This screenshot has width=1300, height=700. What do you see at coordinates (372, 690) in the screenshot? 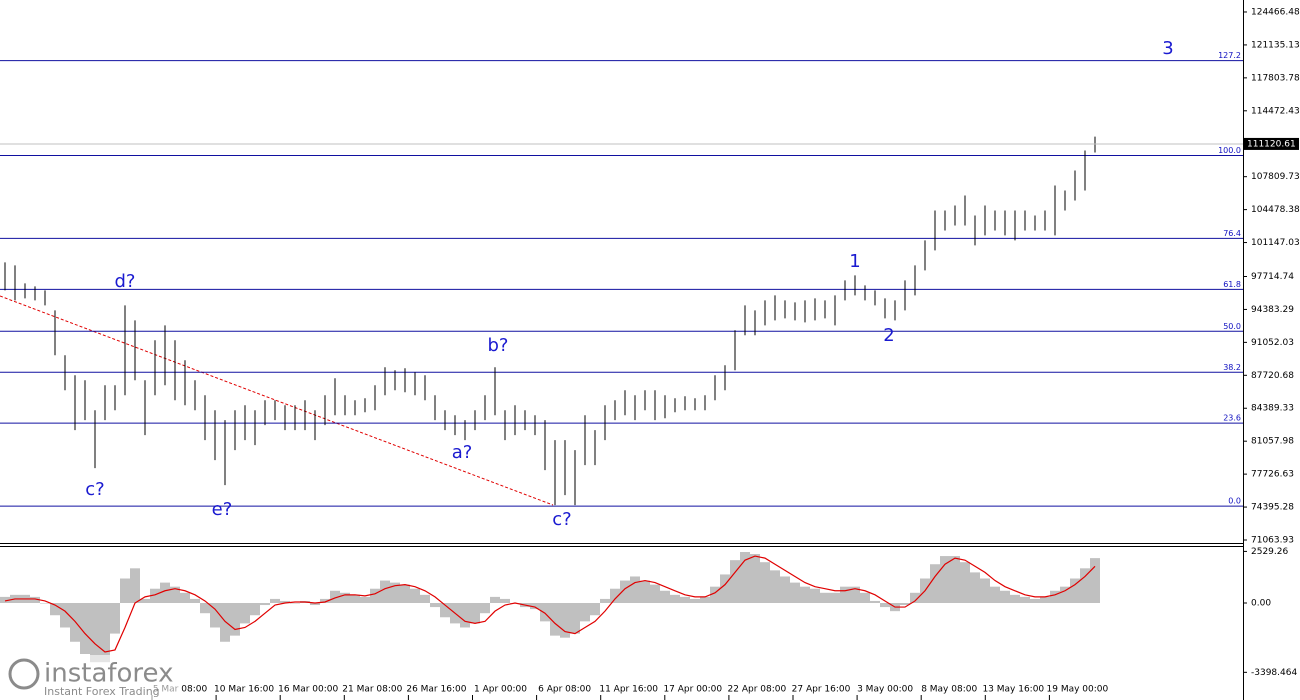
I see `x-tick-label: 21 Mar 08:00` at bounding box center [372, 690].